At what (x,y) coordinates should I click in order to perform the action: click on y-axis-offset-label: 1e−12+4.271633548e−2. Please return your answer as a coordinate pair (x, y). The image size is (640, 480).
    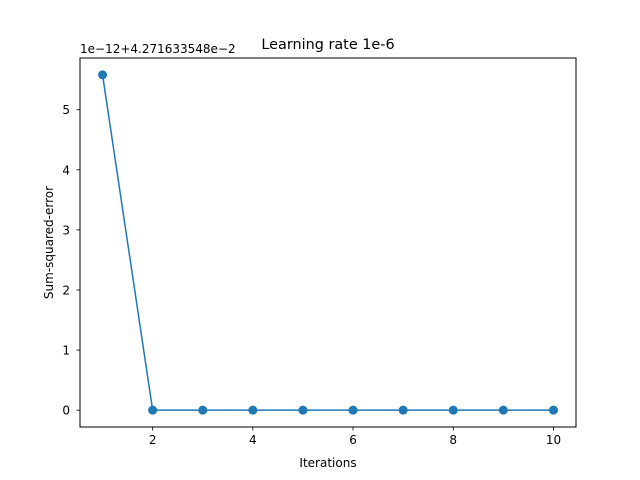
    Looking at the image, I should click on (158, 49).